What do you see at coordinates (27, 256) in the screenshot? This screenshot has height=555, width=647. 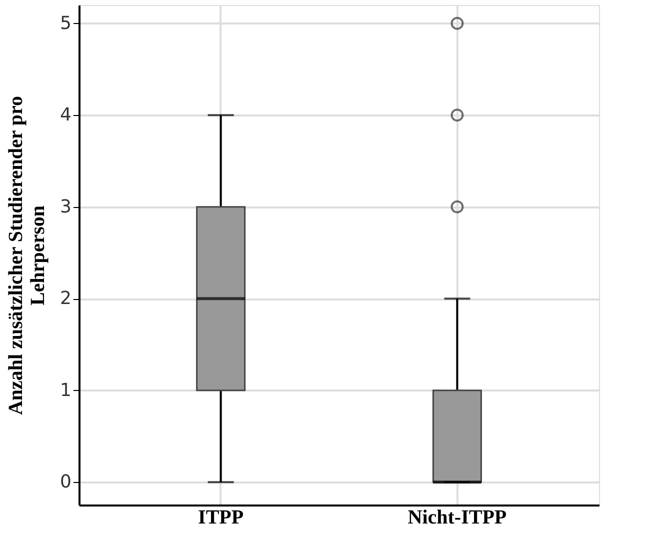 I see `y-axis-title: Anzahl zusätzlicher Studierender pro Lehrperson` at bounding box center [27, 256].